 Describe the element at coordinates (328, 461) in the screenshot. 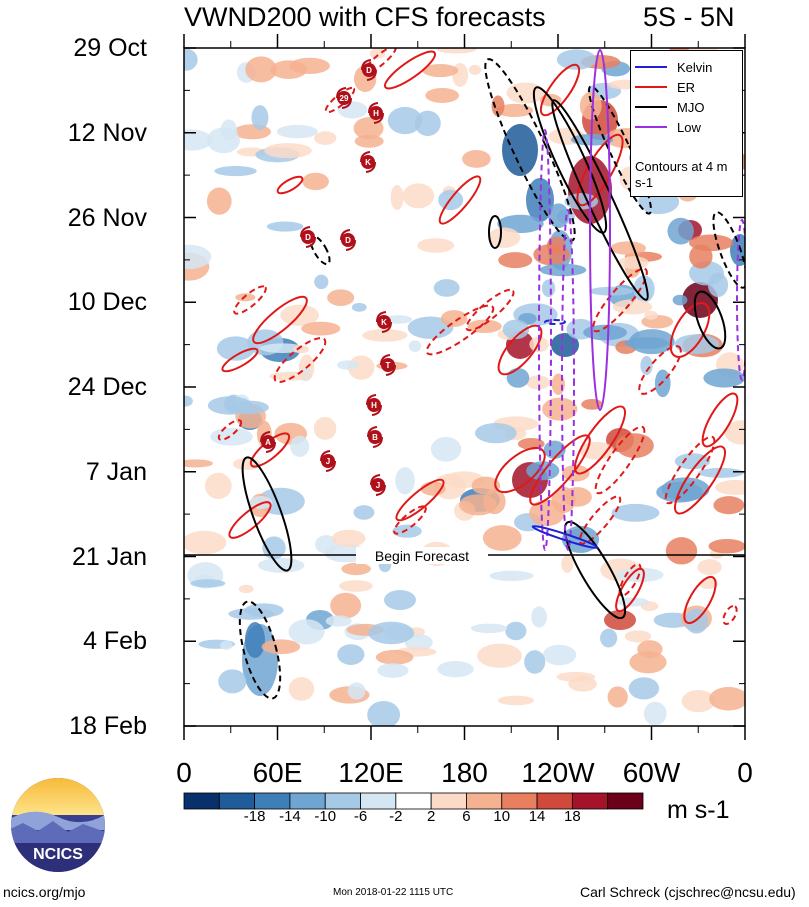

I see `tropical-cyclone-icon: J` at that location.